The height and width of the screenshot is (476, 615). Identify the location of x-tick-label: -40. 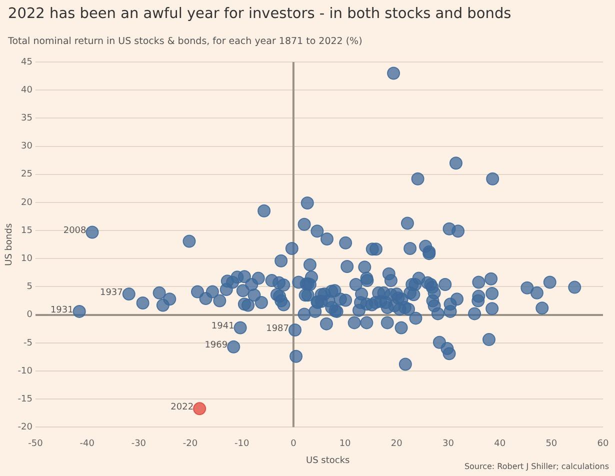
(87, 443).